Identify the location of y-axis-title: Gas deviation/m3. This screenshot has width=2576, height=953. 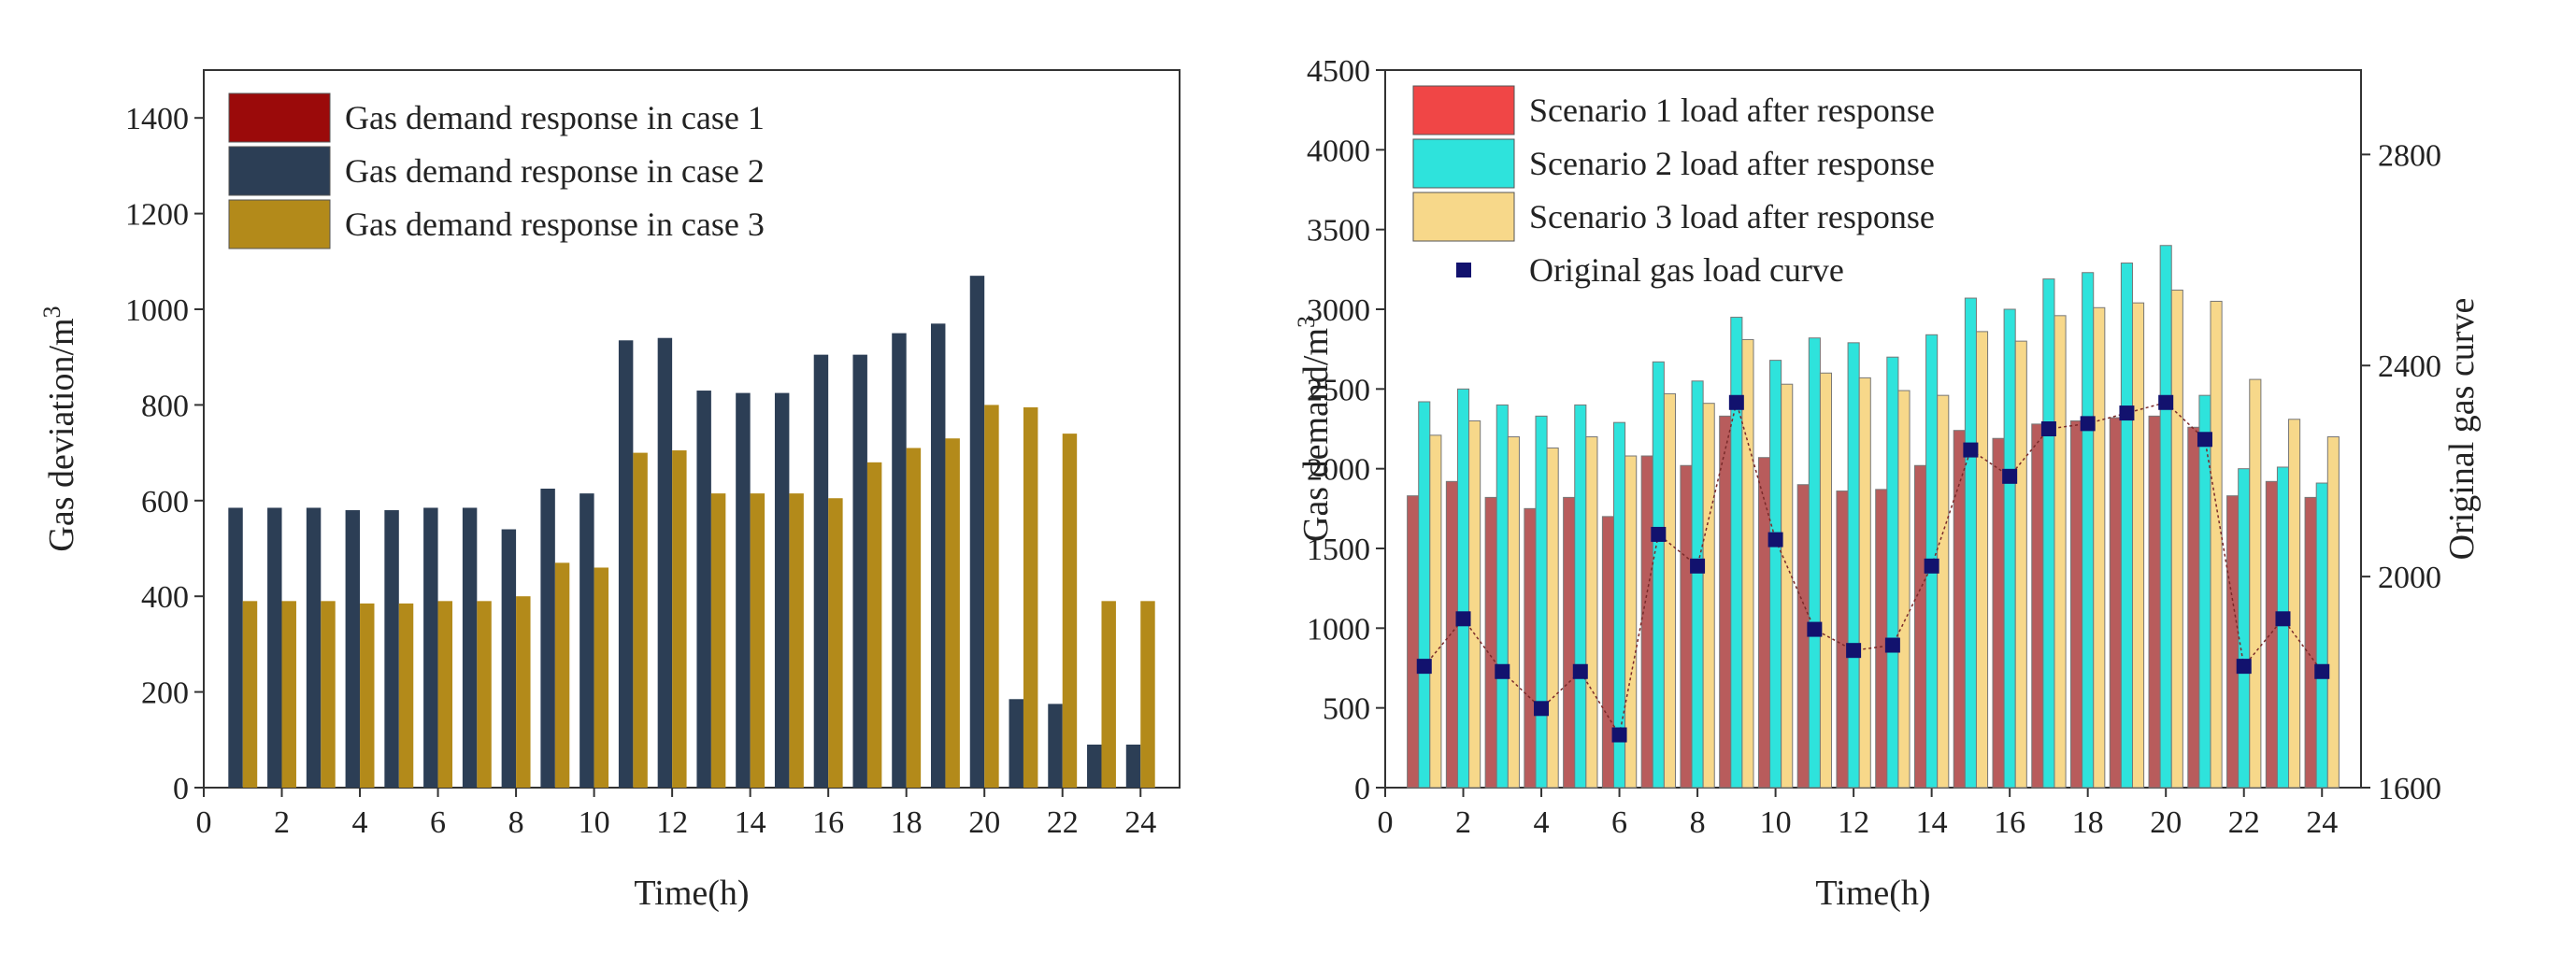
(59, 428).